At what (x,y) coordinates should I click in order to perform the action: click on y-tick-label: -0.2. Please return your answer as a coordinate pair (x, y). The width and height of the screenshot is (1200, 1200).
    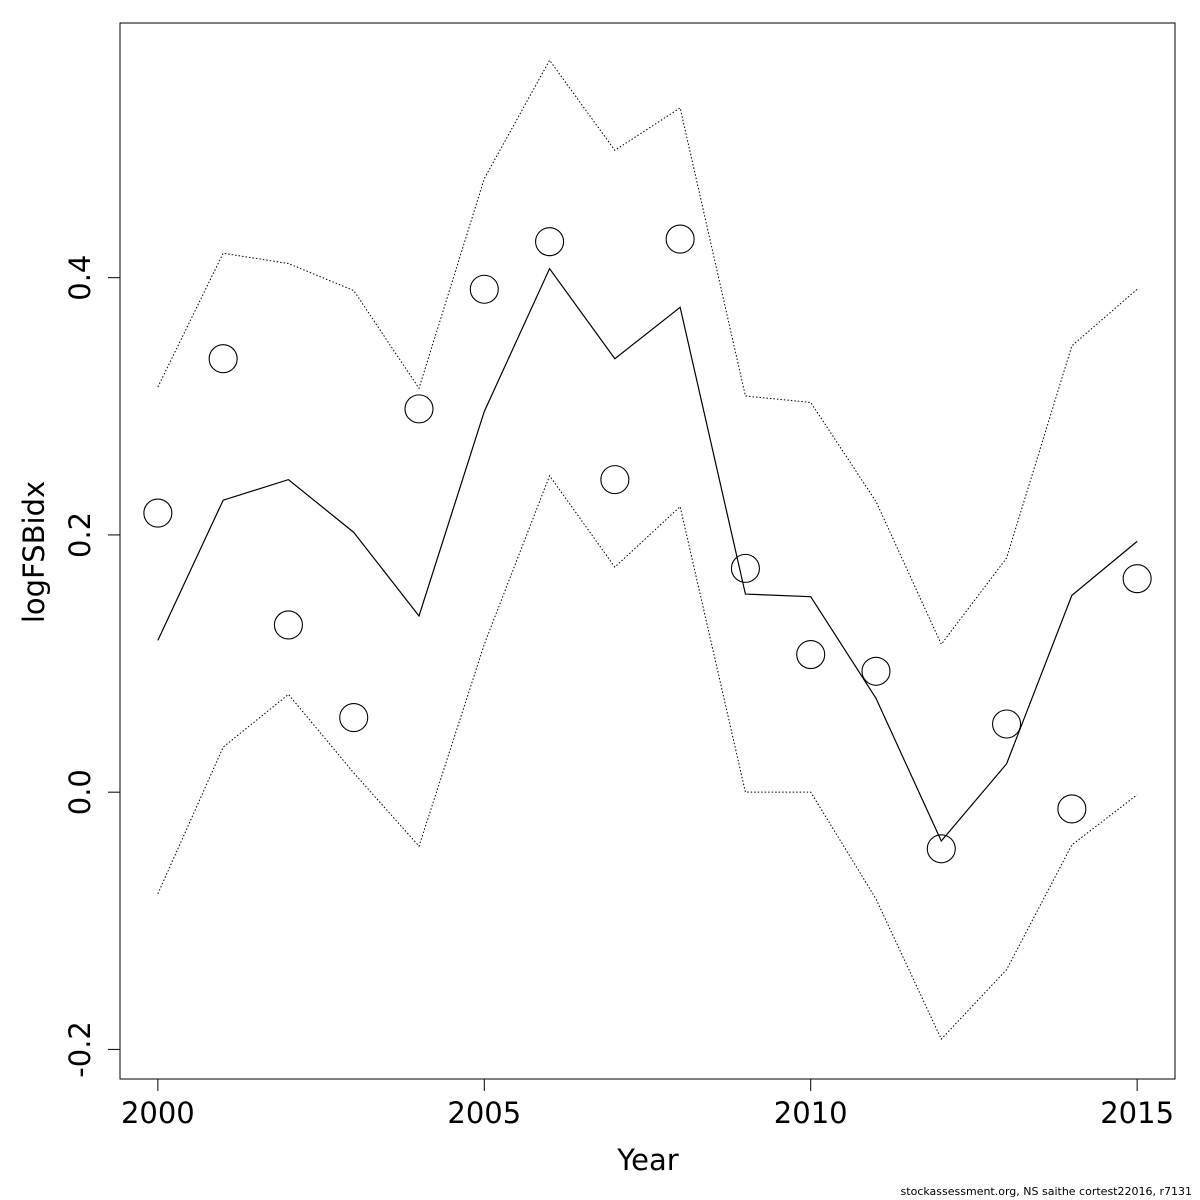
    Looking at the image, I should click on (80, 1049).